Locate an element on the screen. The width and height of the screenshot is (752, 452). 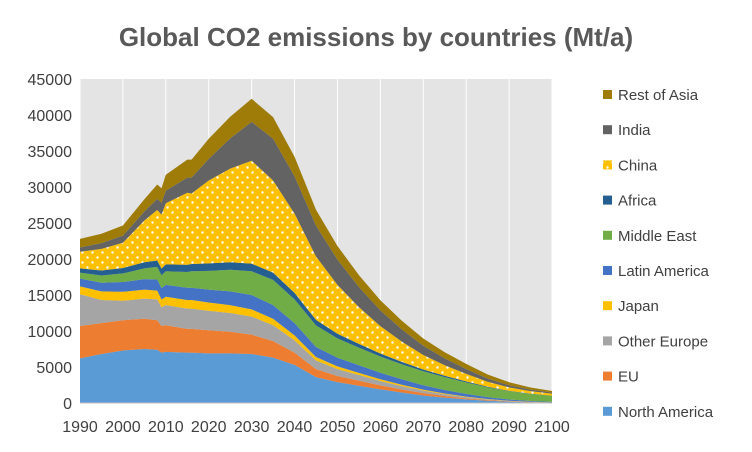
x-tick-label: 2050 is located at coordinates (338, 427).